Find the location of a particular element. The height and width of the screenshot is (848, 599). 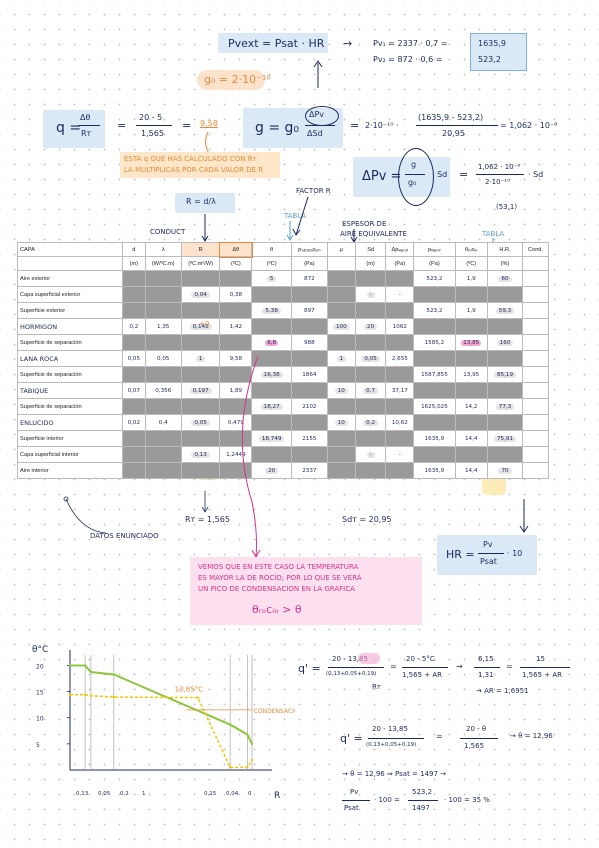

x-tick-label: 0,04 is located at coordinates (232, 794).